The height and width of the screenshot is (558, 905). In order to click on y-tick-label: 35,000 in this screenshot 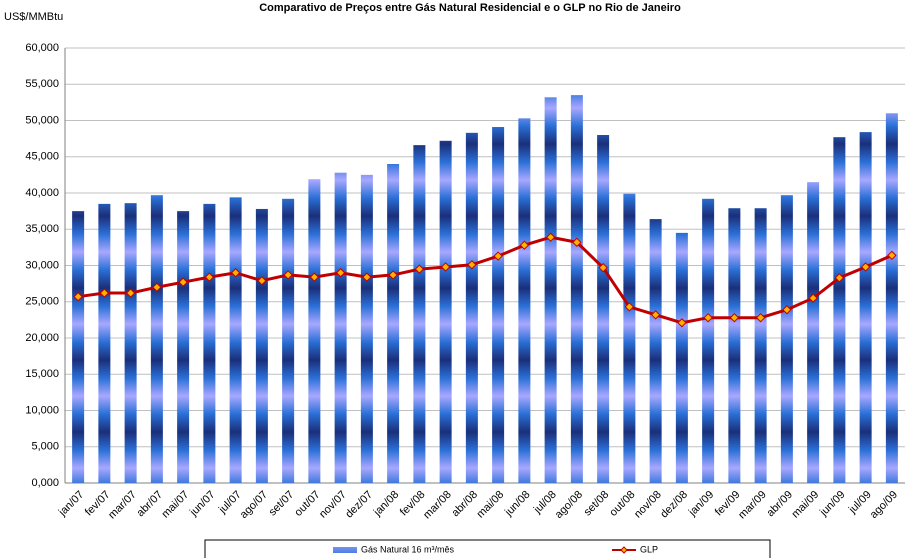, I will do `click(42, 229)`.